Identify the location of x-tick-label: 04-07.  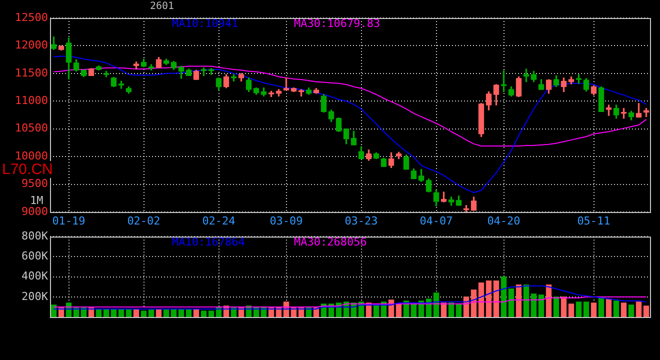
(436, 221).